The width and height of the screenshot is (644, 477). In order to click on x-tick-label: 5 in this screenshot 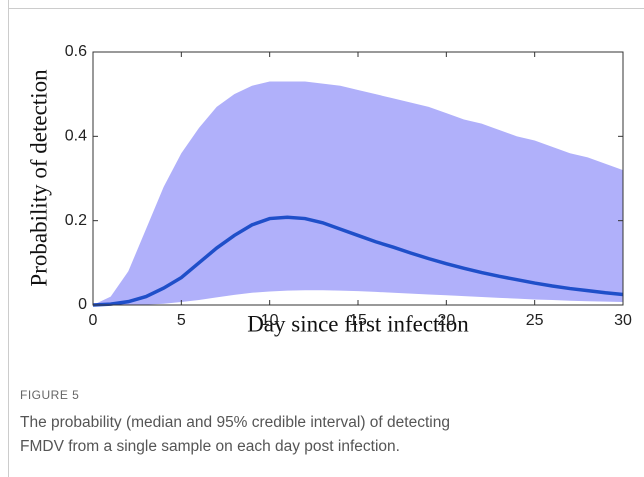, I will do `click(181, 320)`.